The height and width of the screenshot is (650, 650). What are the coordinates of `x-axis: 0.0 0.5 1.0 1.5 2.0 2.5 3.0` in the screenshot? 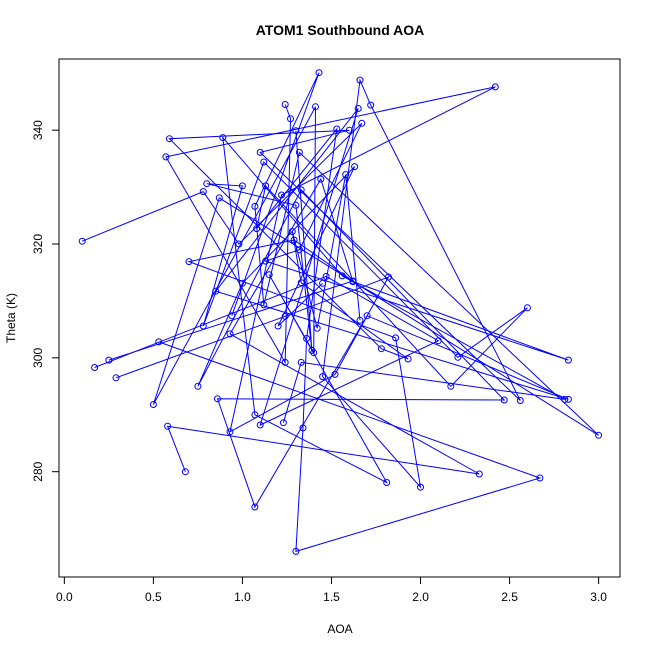 It's located at (331, 590).